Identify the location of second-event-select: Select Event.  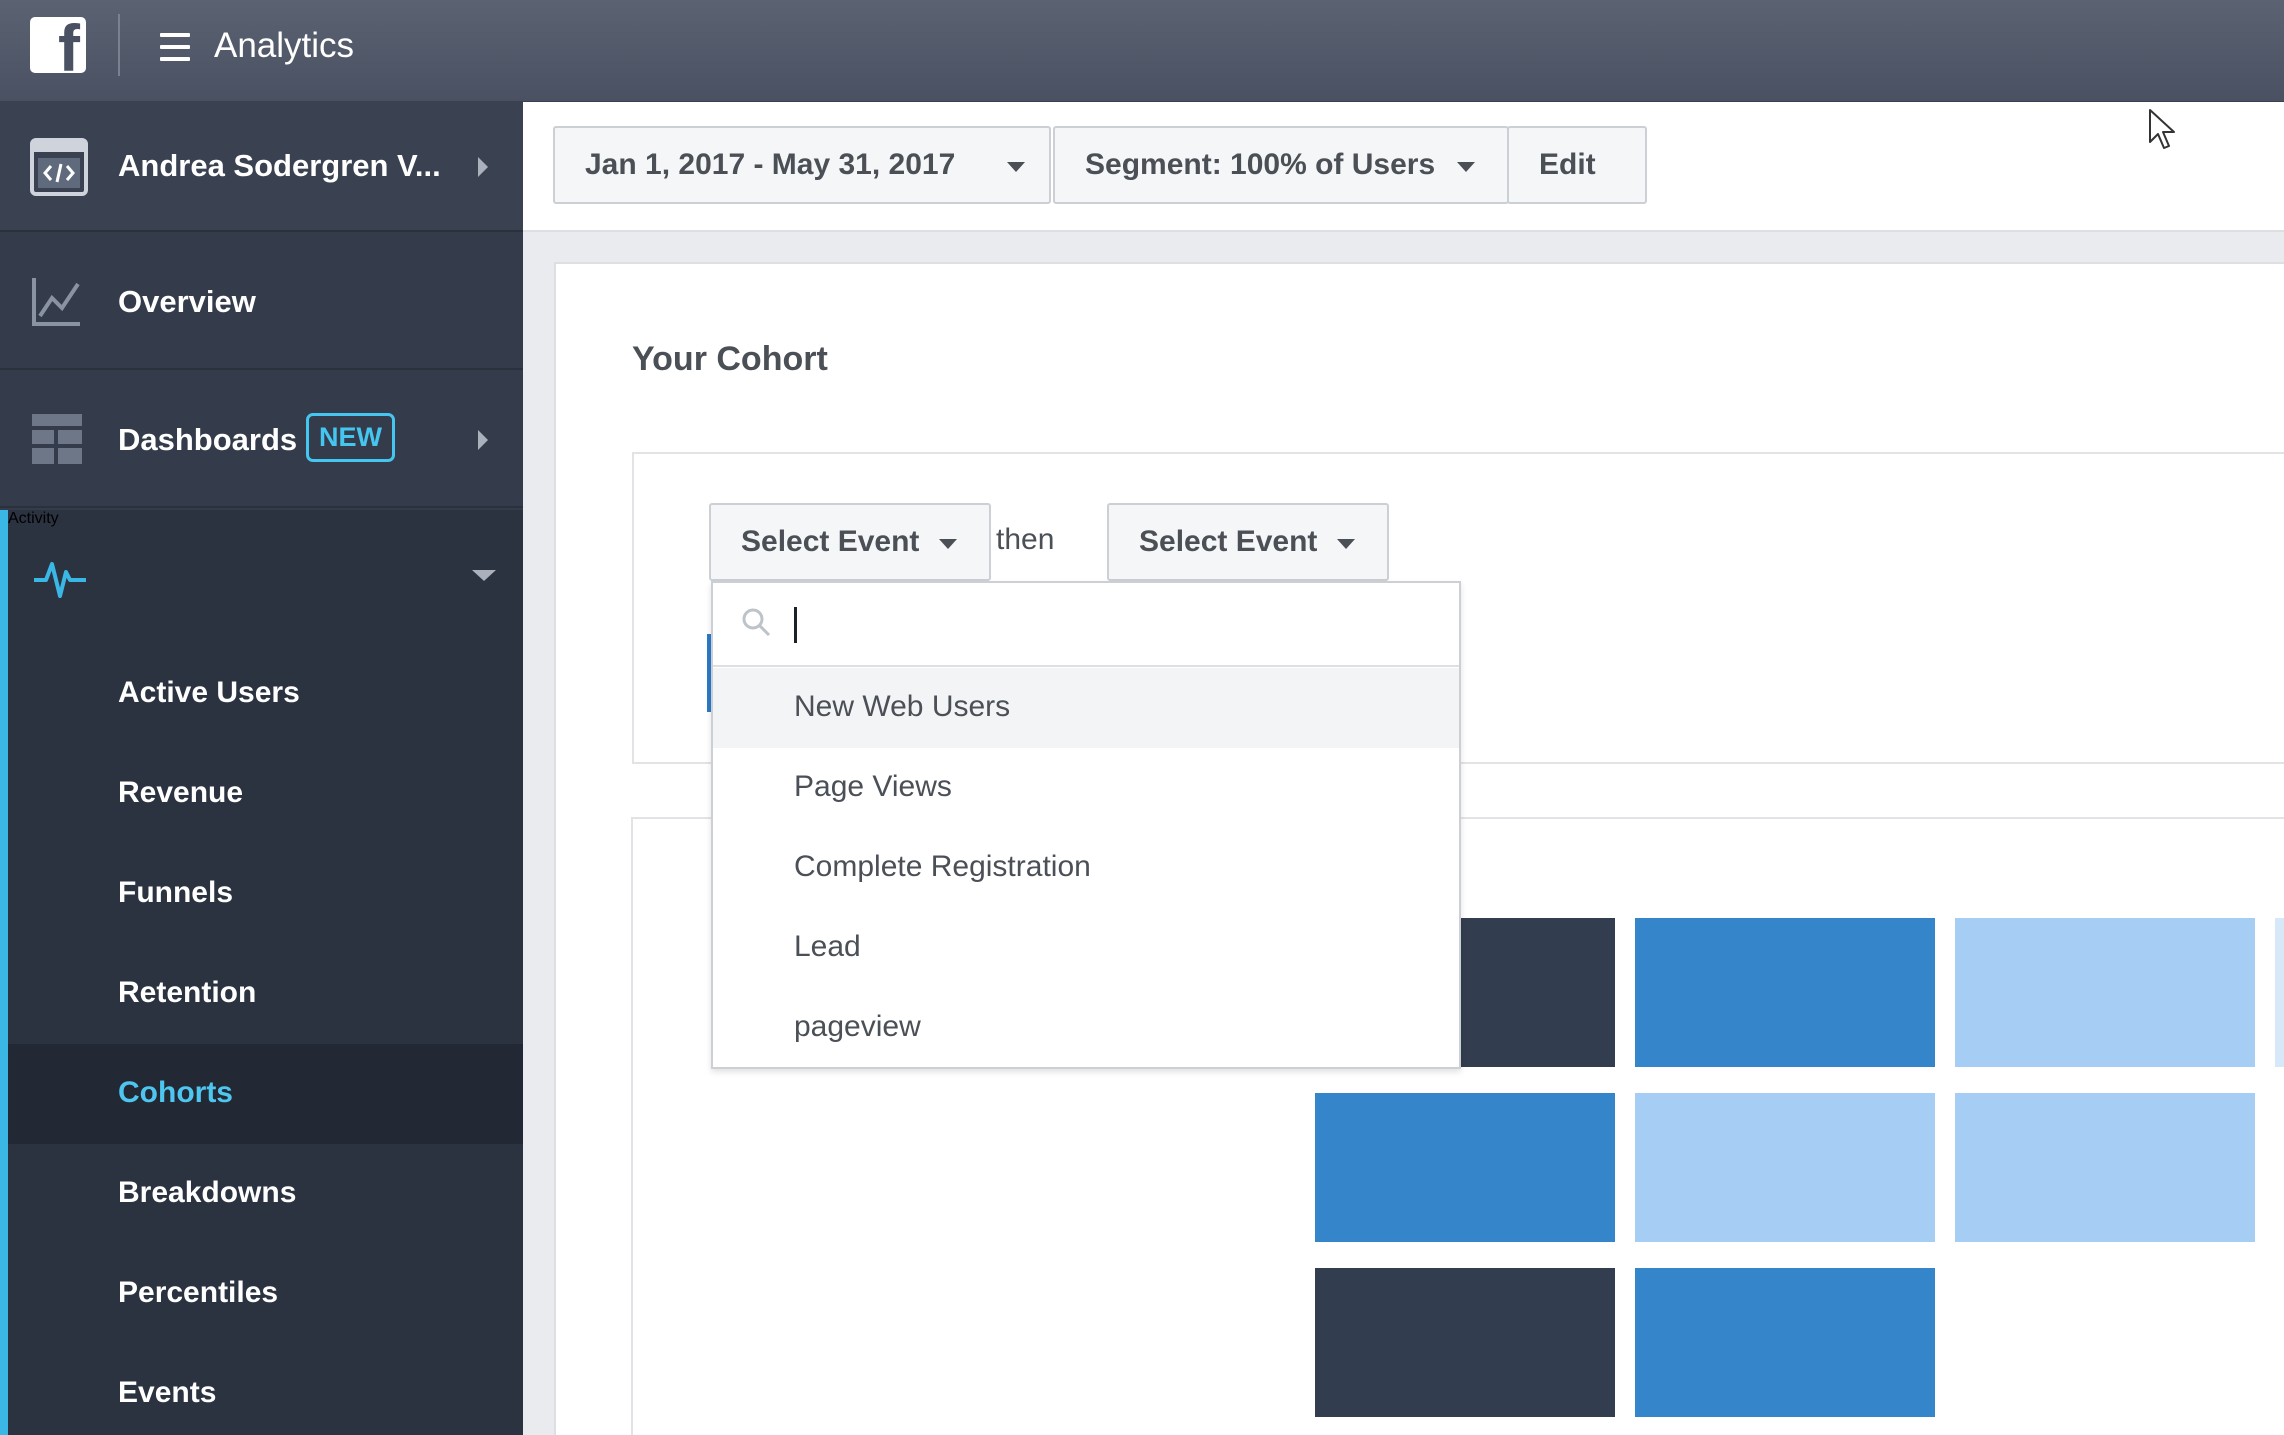
(1248, 542).